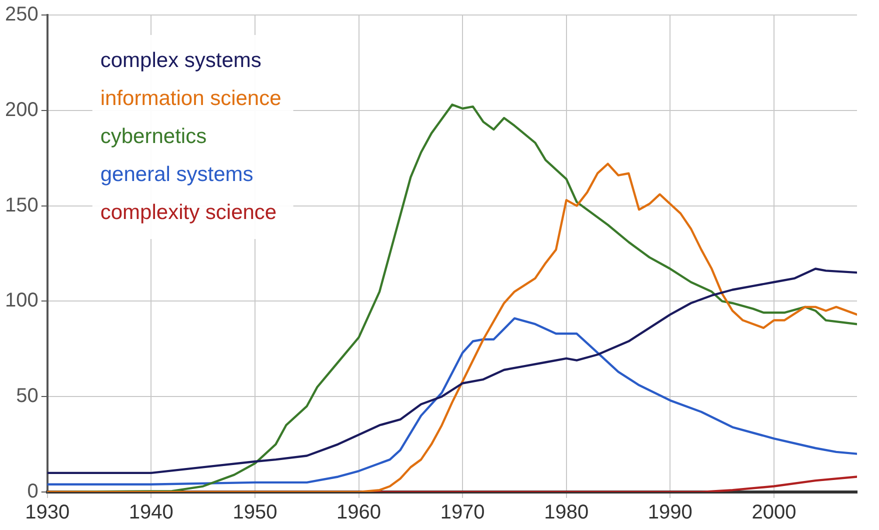  I want to click on text: complexity science, so click(188, 212).